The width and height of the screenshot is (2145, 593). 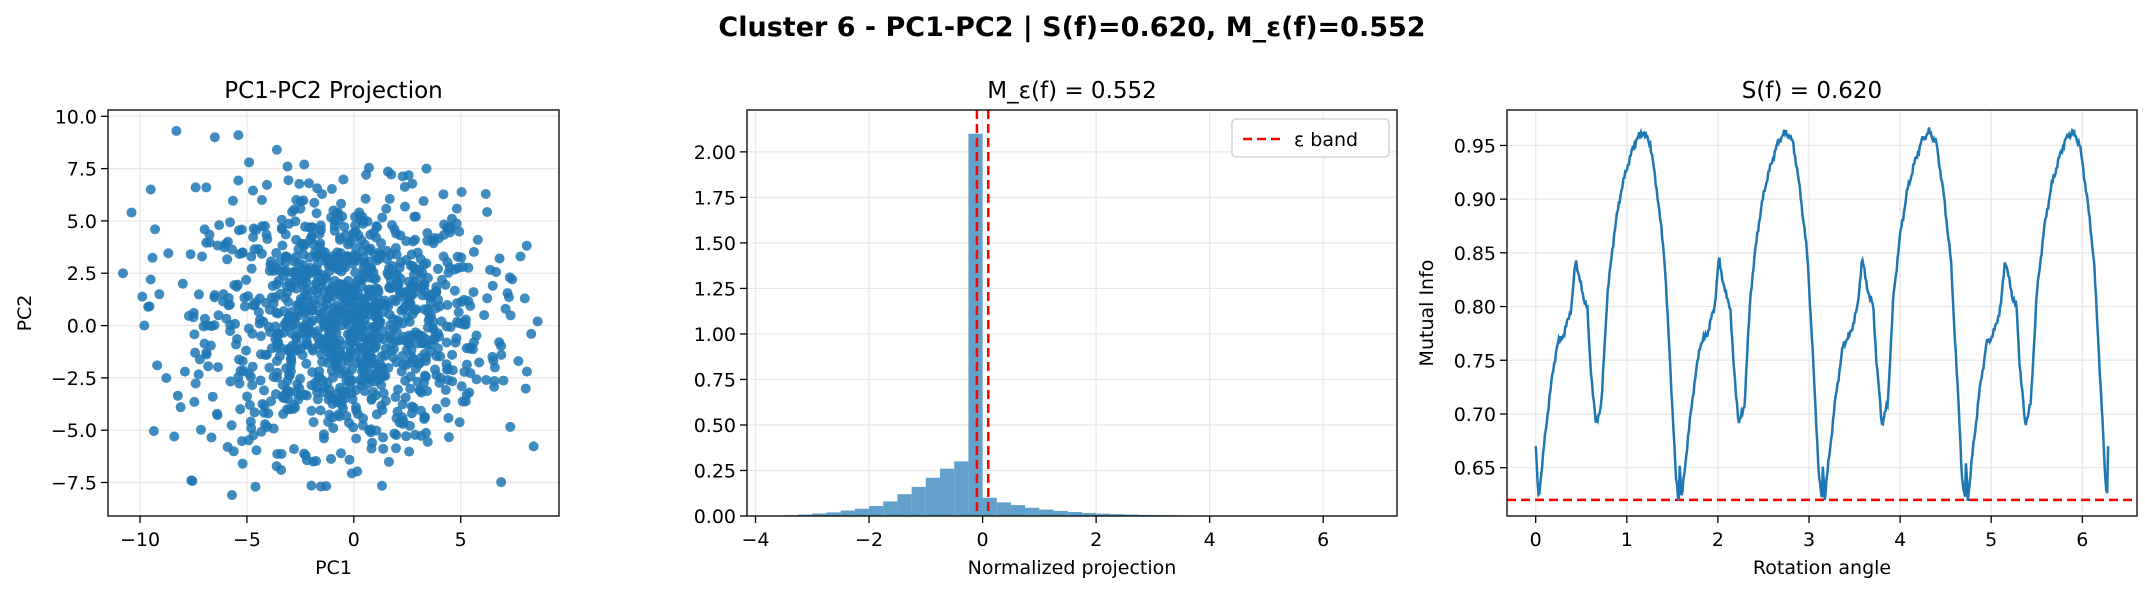 I want to click on histogram-ytick-label: 1.25, so click(x=715, y=289).